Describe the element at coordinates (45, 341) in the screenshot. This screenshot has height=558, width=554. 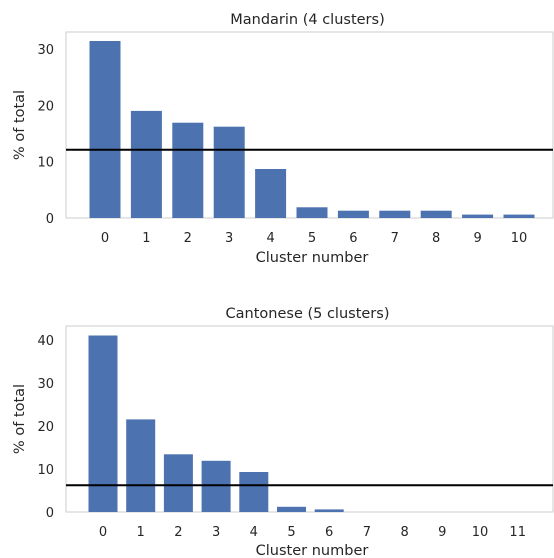
I see `y-tick-label: 40` at that location.